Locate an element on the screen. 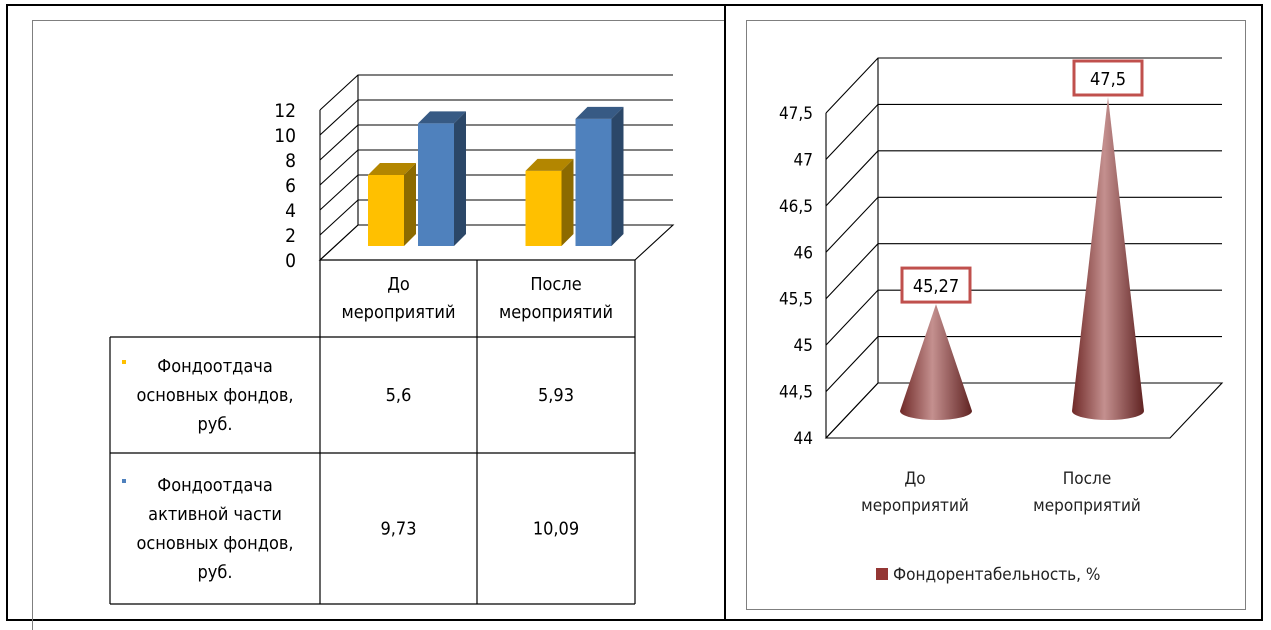 The image size is (1271, 630). y-tick-label: 45 is located at coordinates (803, 346).